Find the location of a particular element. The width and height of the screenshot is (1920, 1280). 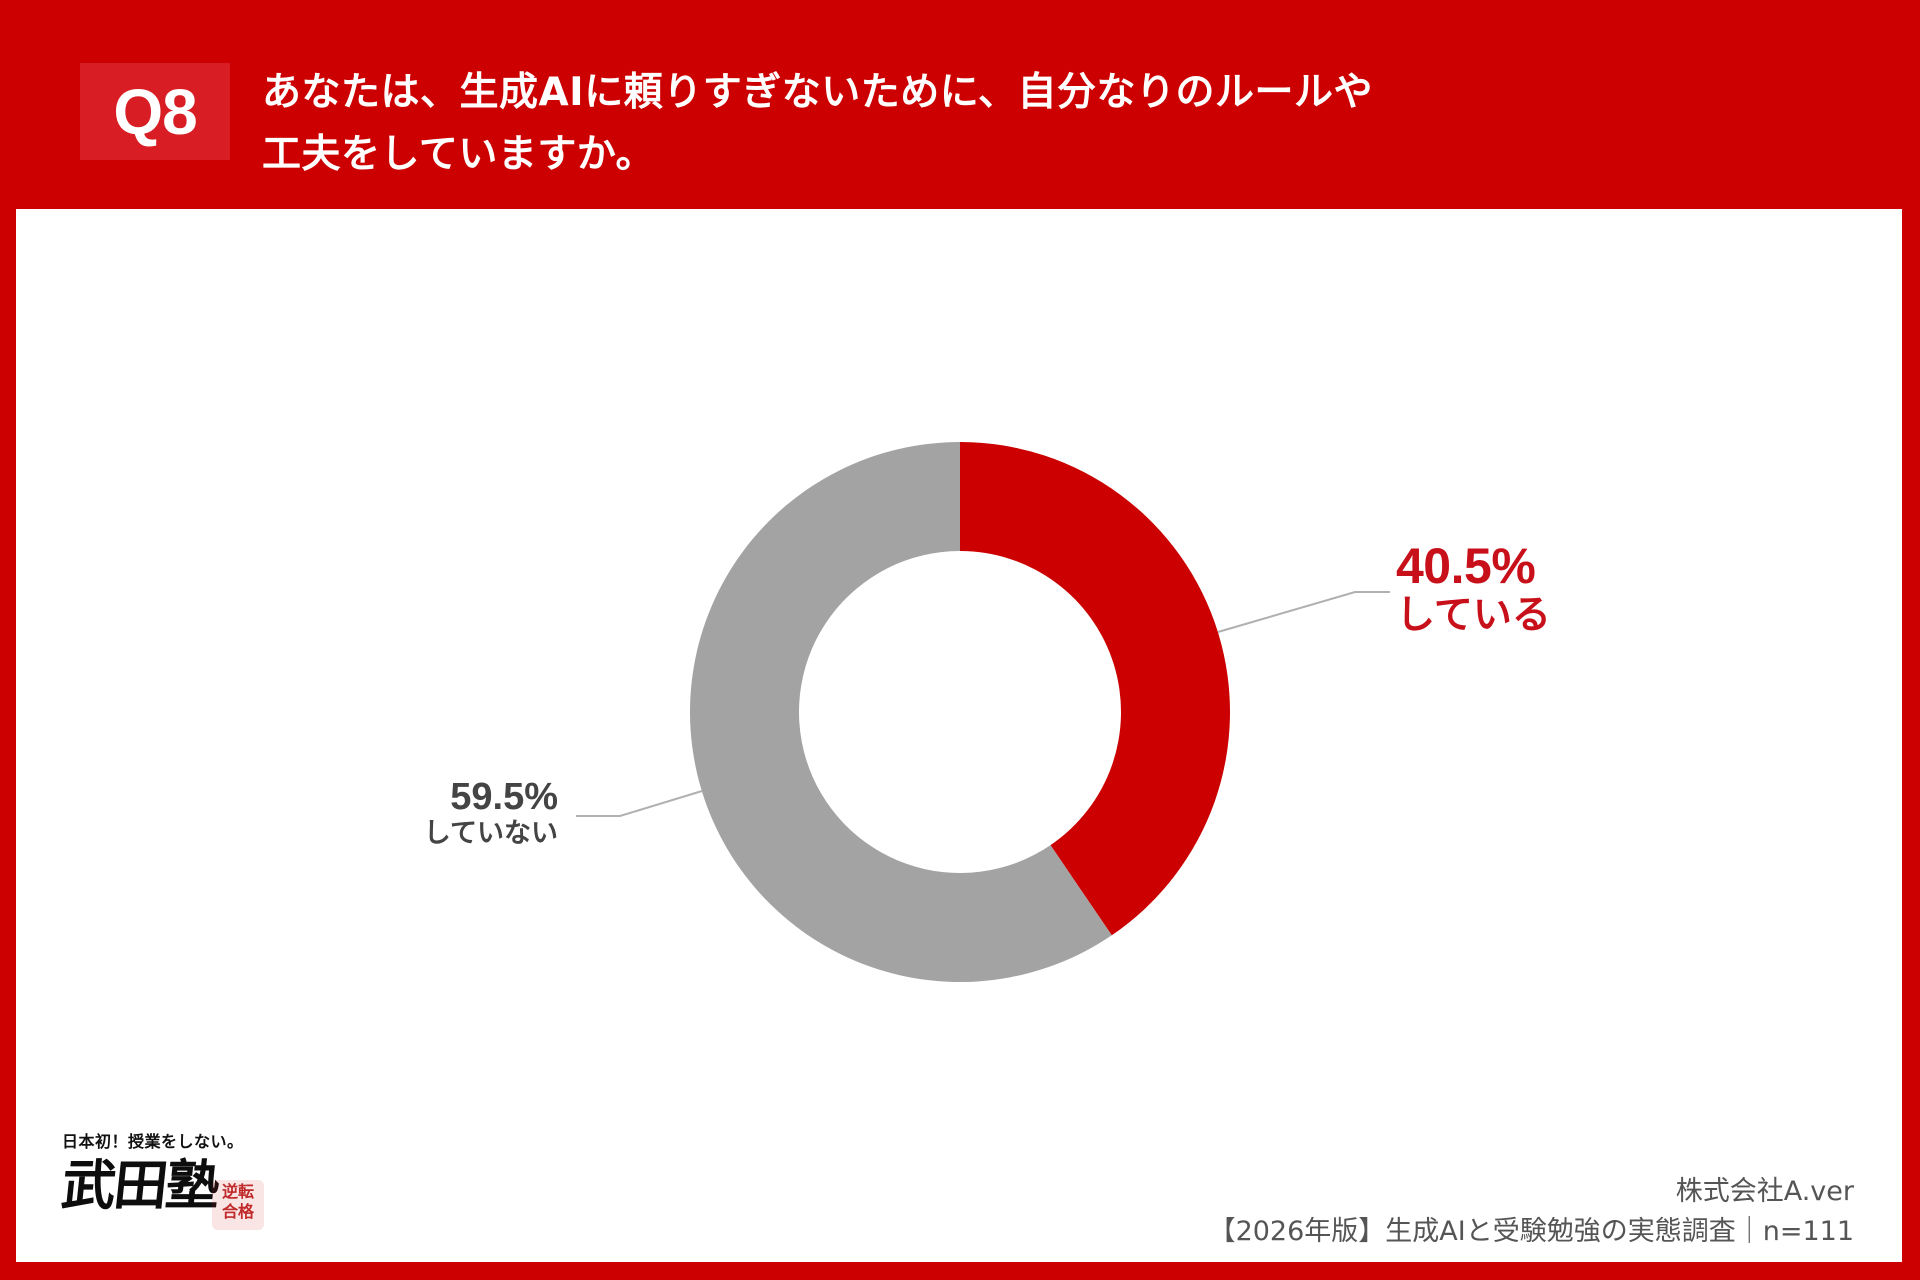

logo-stamp-line-1: 逆転 is located at coordinates (237, 1191).